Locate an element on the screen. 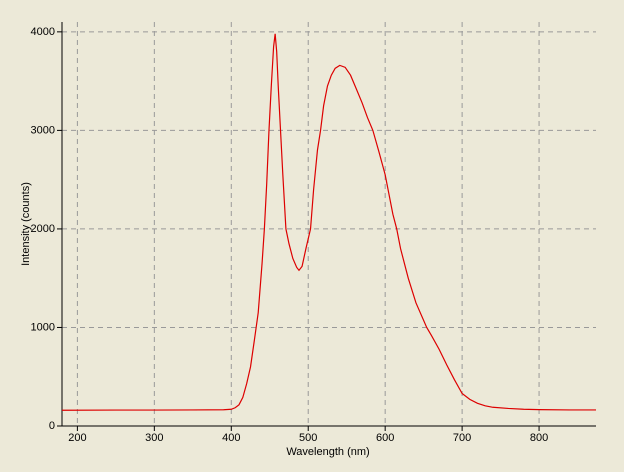 This screenshot has height=472, width=624. y-tick-label: 2000 is located at coordinates (43, 229).